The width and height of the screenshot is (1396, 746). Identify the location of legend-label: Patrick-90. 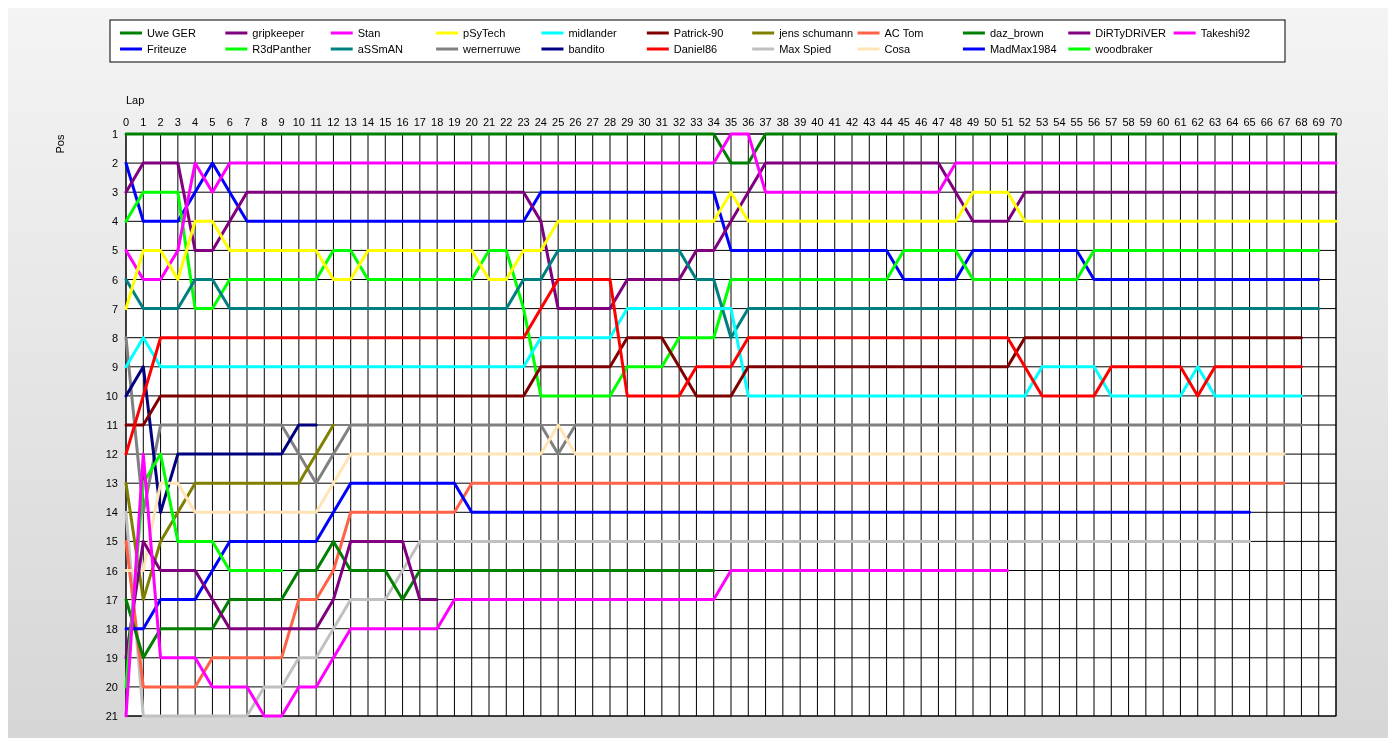
(698, 33).